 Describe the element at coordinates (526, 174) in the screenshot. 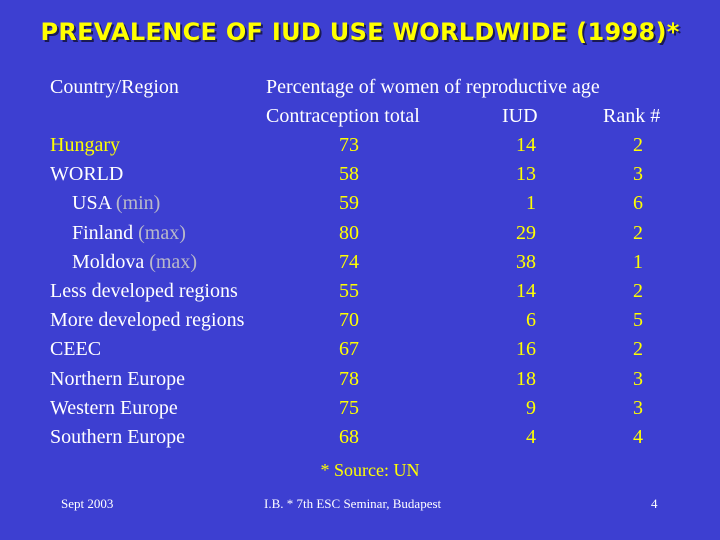

I see `iud-value: 13` at that location.